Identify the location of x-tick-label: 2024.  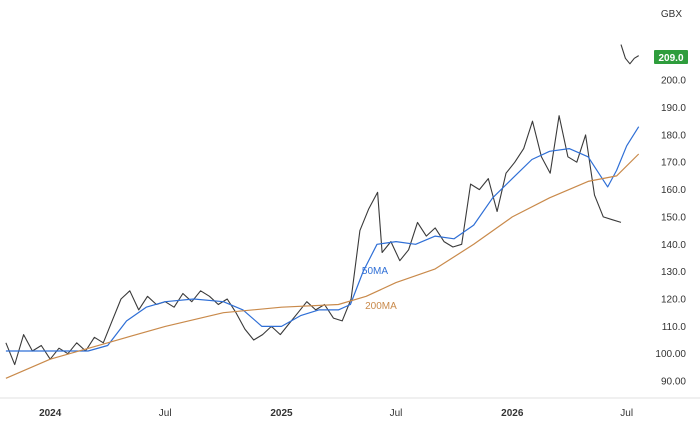
(50, 413).